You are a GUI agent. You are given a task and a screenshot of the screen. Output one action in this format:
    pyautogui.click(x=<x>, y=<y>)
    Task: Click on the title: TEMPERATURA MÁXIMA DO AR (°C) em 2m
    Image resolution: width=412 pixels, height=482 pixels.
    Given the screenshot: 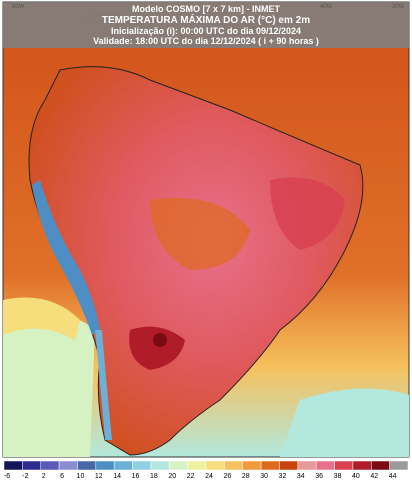 What is the action you would take?
    pyautogui.click(x=206, y=19)
    